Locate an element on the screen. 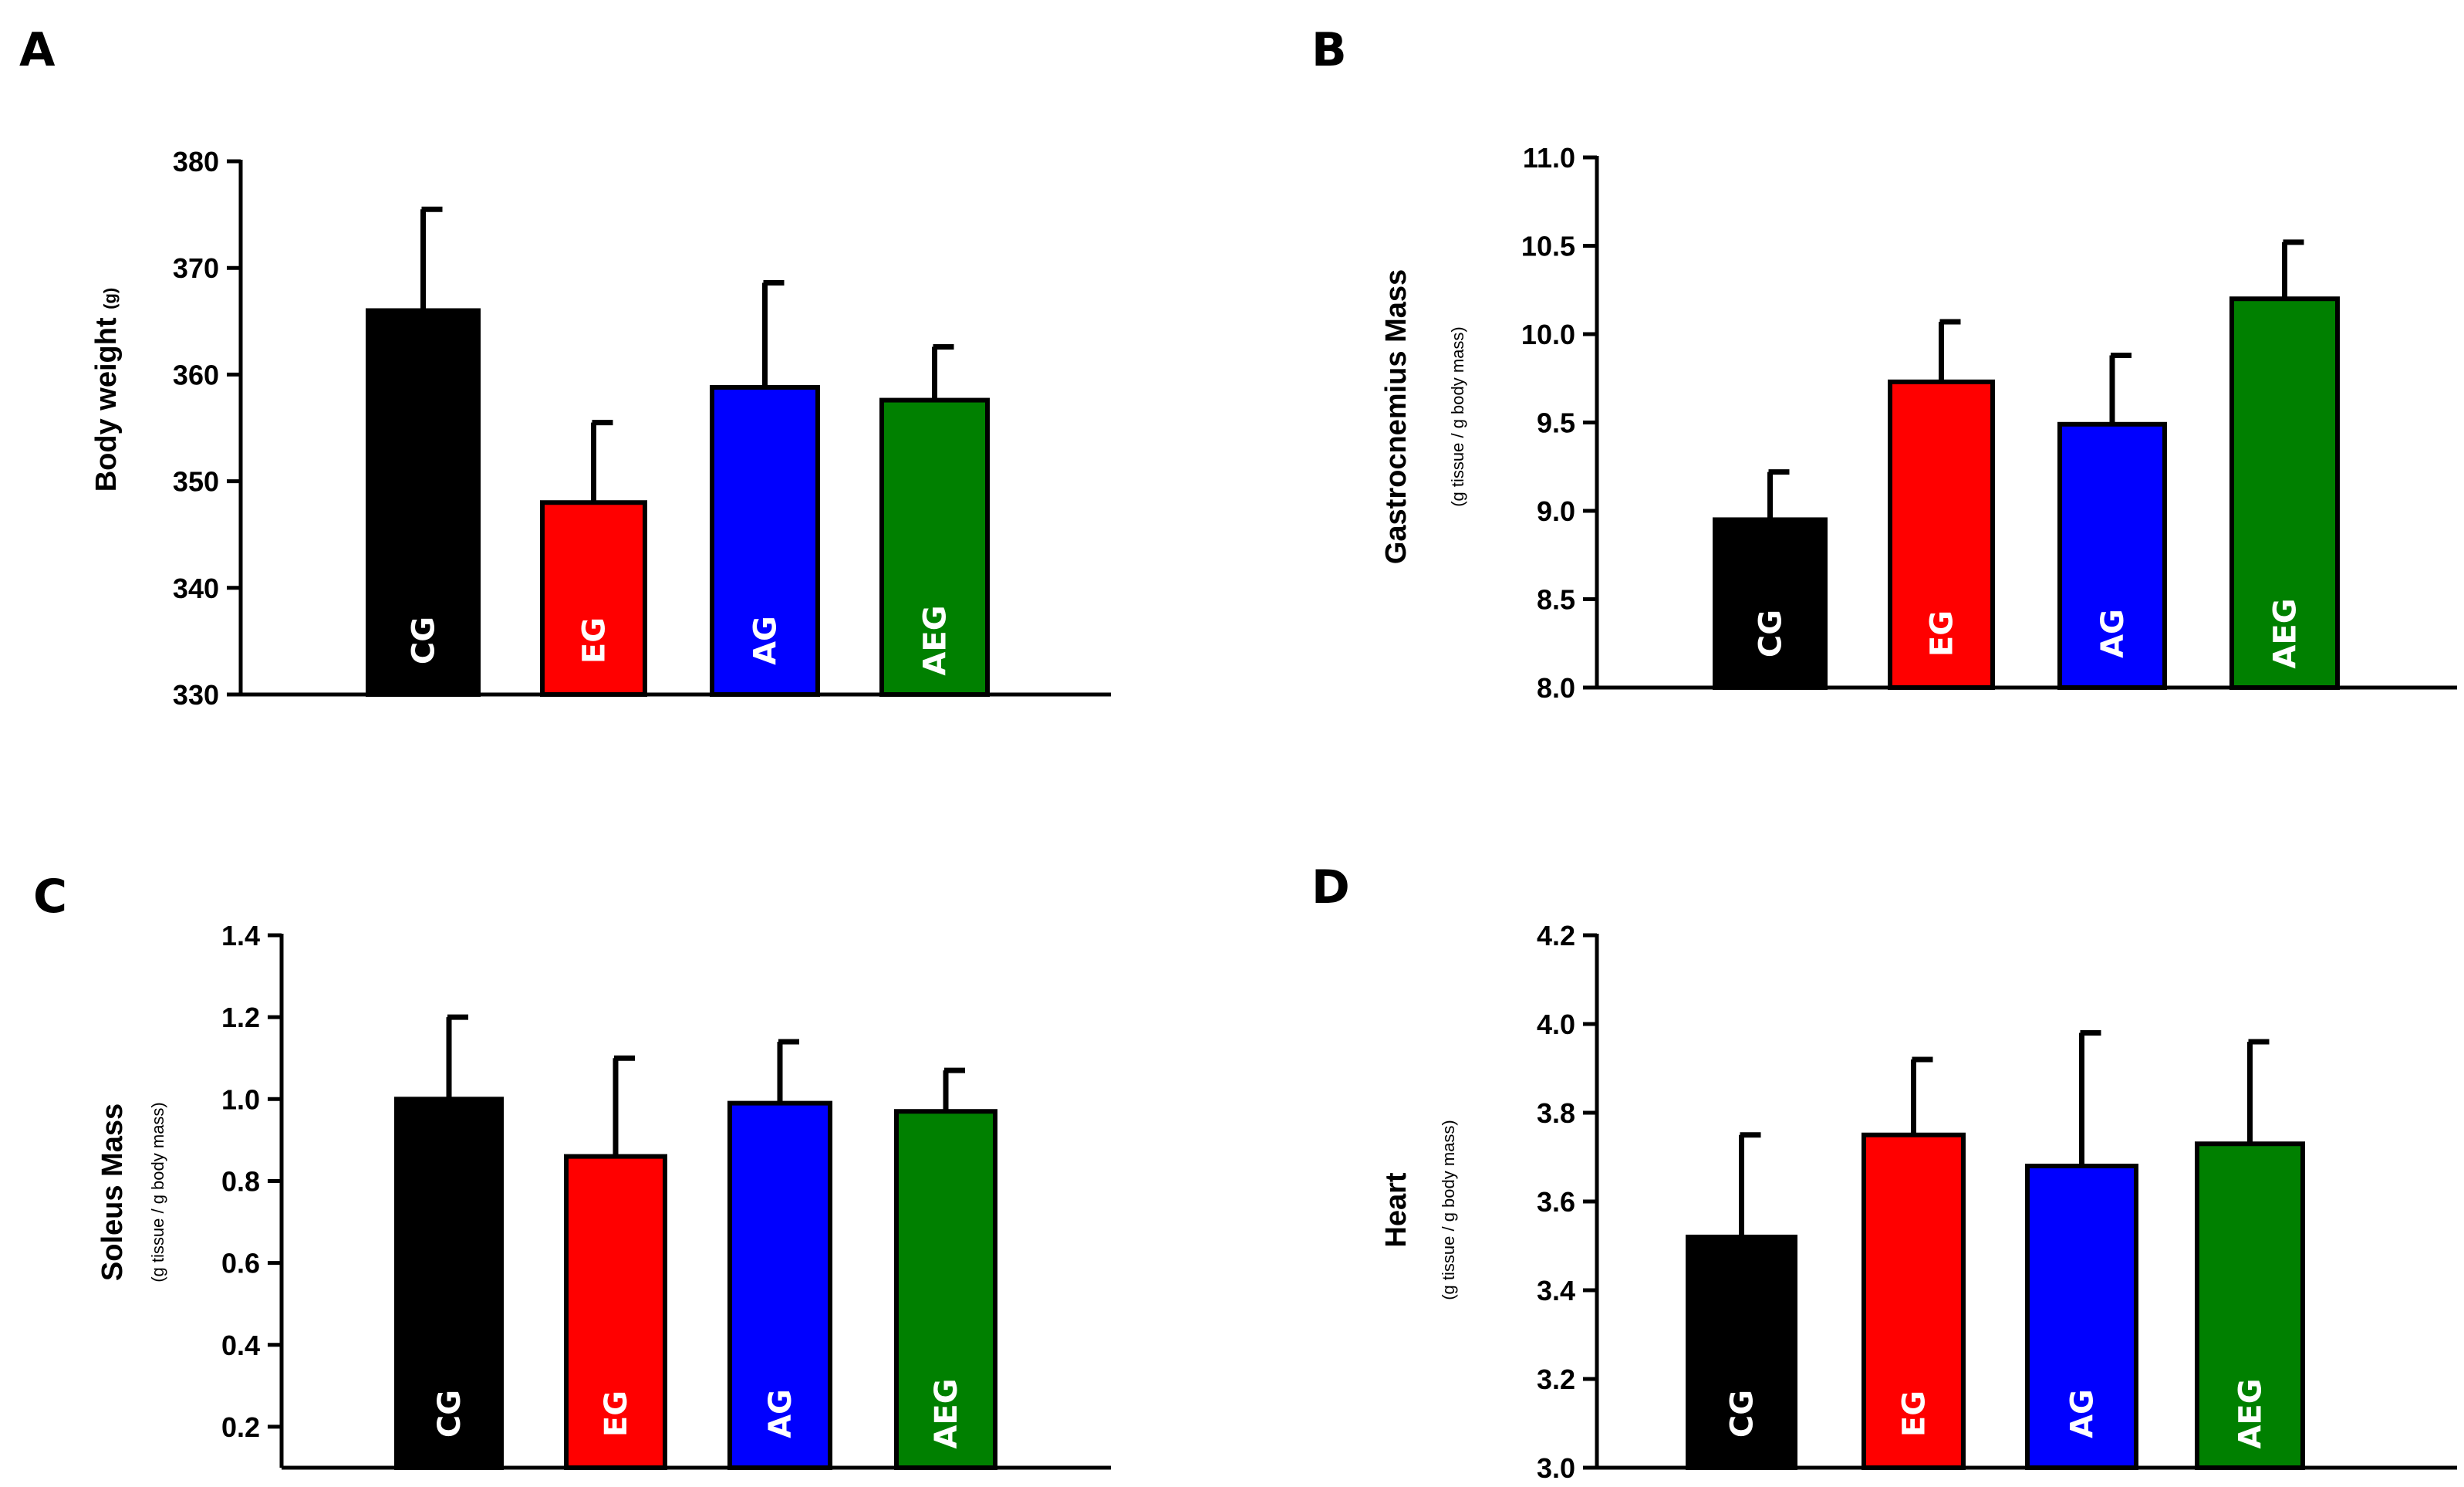  y-axis-label: Soleus Mass is located at coordinates (112, 1192).